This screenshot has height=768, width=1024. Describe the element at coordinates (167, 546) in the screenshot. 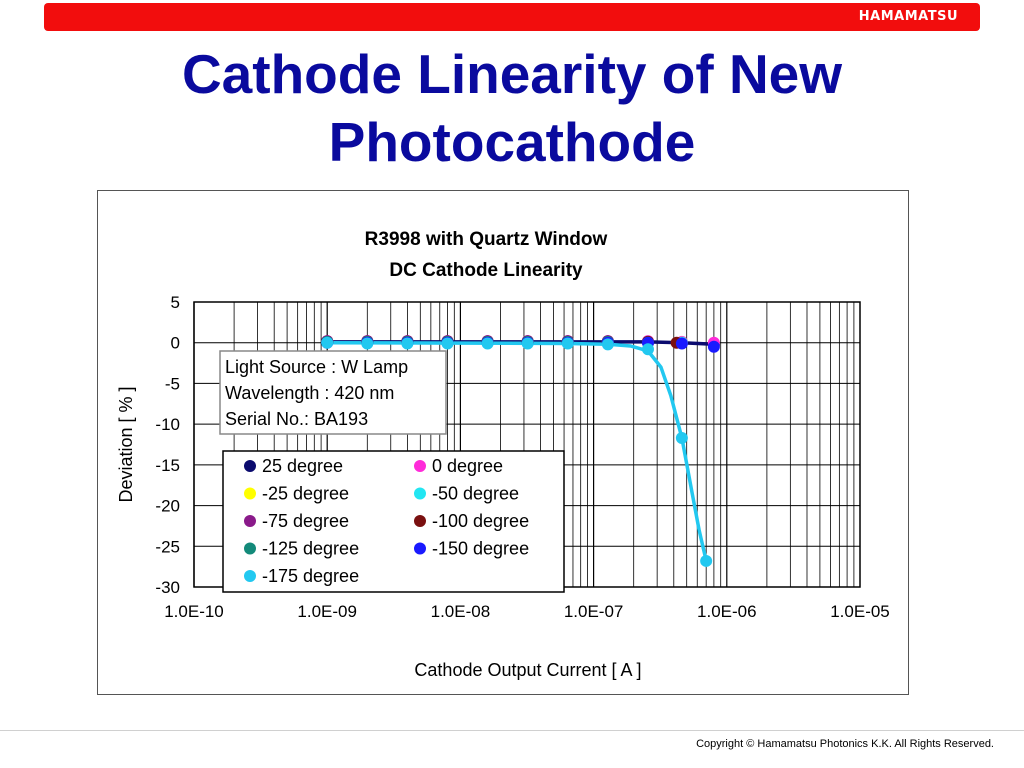

I see `y-tick-label: -25` at that location.